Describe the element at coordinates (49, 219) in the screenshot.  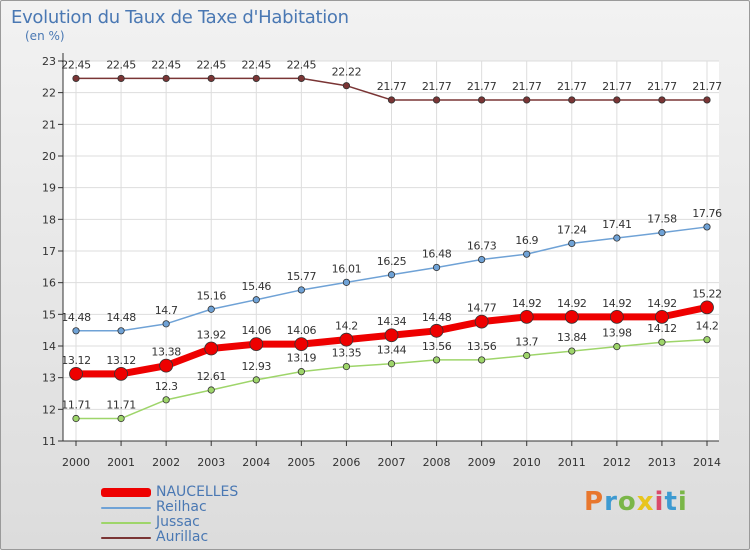
I see `y-tick-label: 18` at that location.